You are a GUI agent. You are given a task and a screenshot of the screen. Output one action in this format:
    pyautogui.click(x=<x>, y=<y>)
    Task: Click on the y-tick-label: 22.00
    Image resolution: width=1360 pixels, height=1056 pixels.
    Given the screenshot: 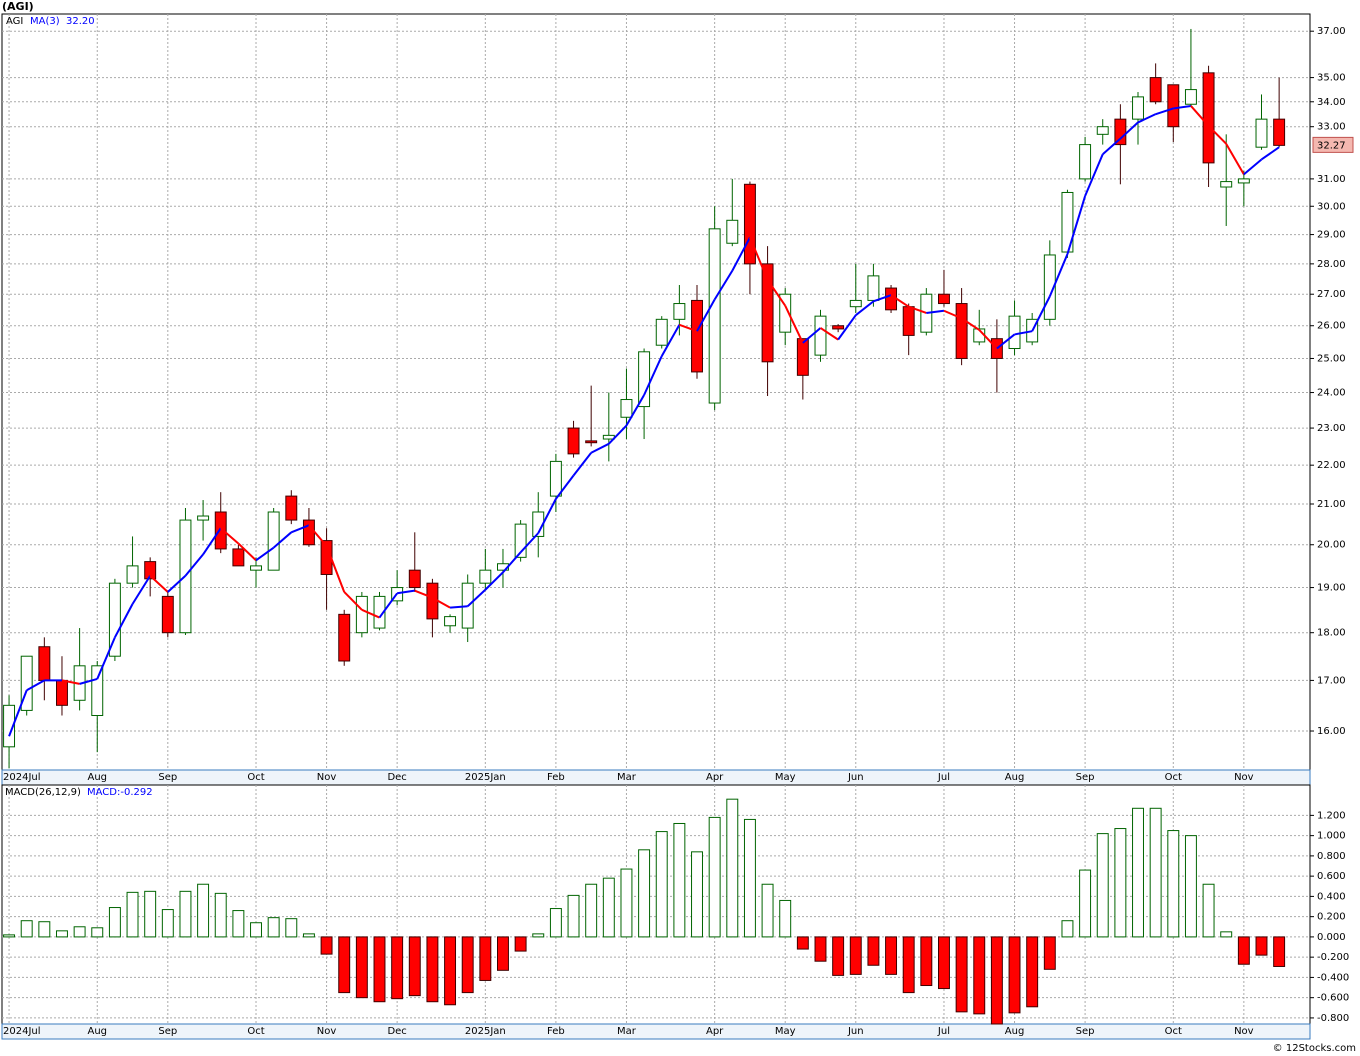 What is the action you would take?
    pyautogui.click(x=1331, y=465)
    